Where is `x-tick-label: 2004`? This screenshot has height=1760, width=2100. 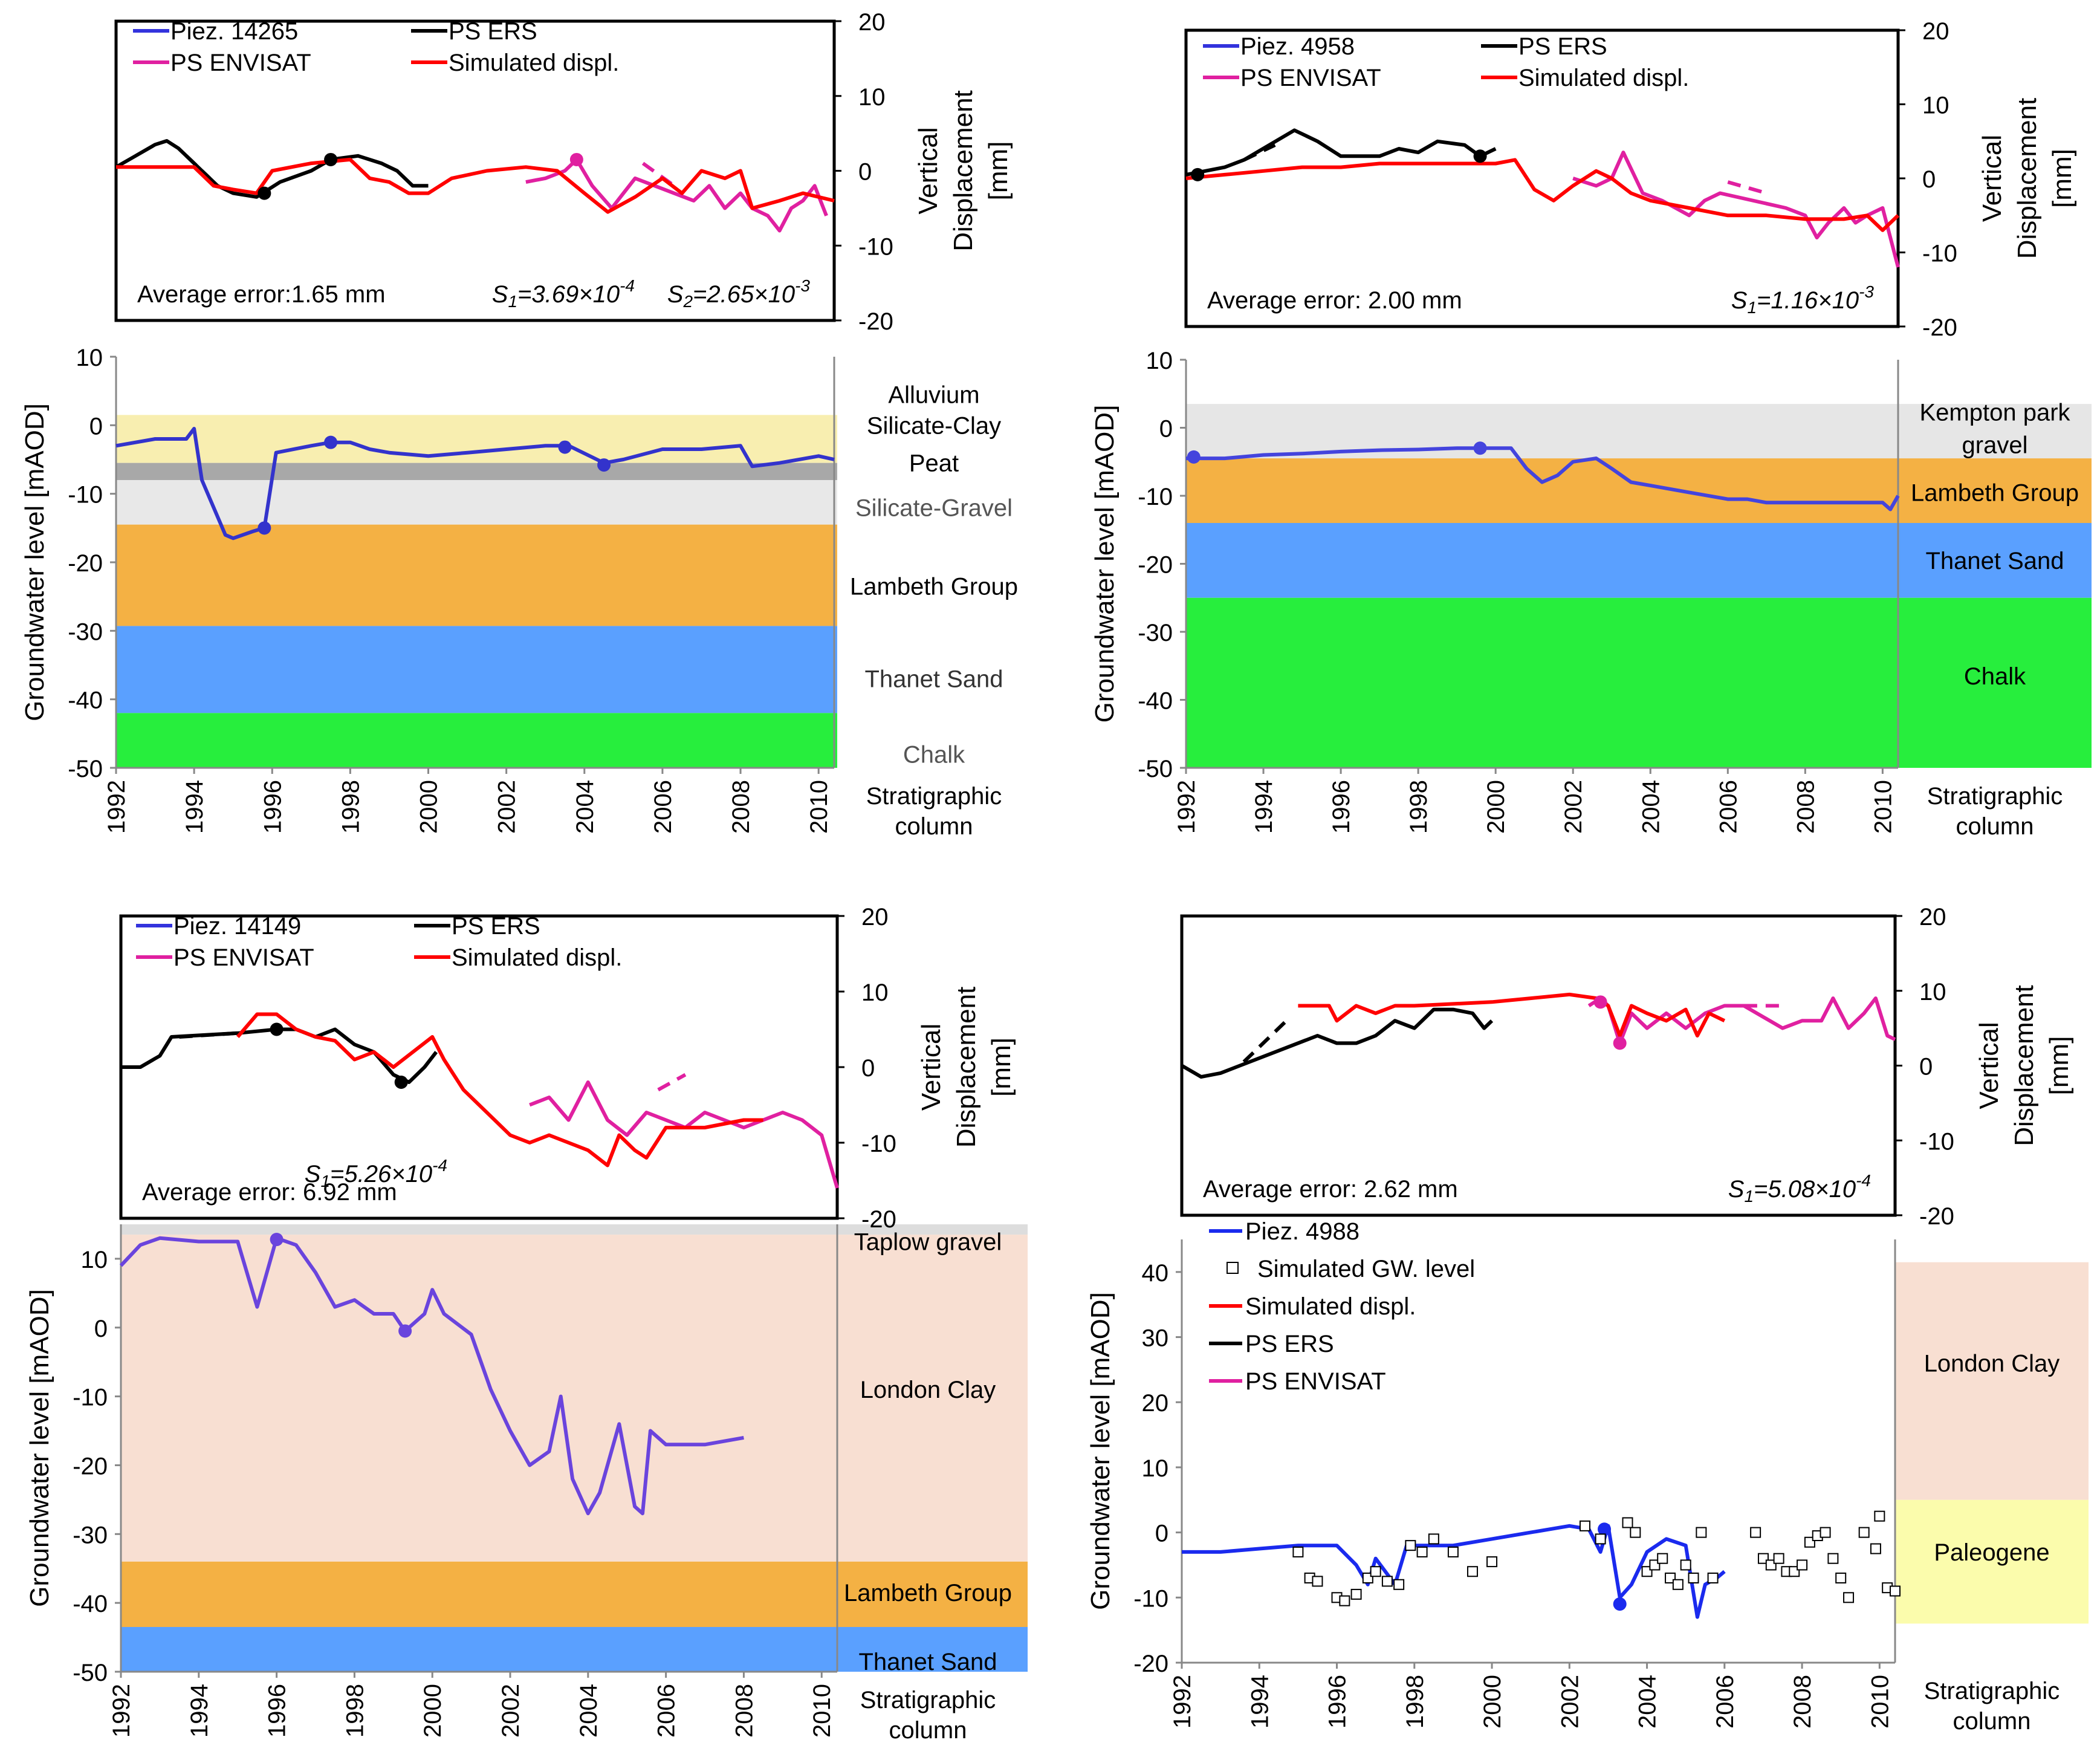 x-tick-label: 2004 is located at coordinates (1651, 807).